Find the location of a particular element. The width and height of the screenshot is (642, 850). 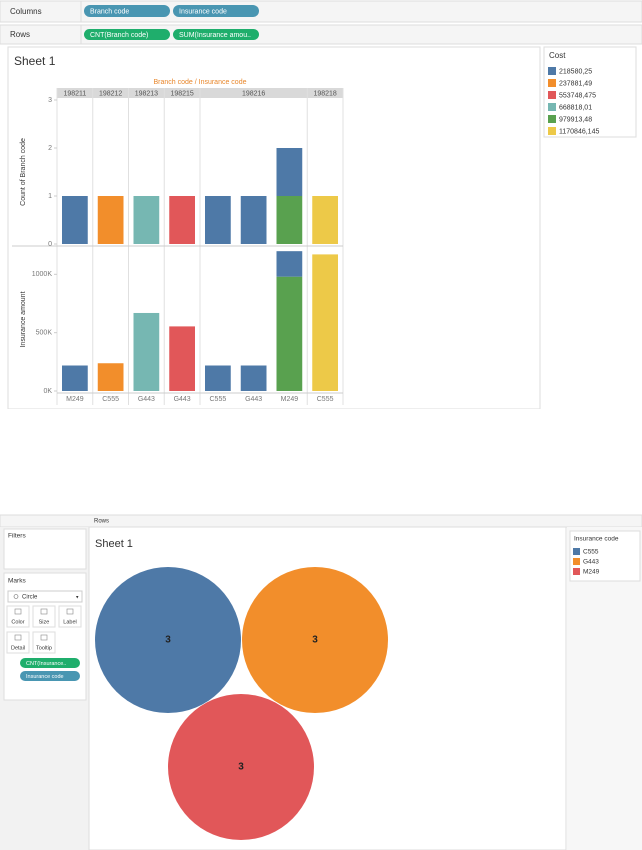

pill-label: CNT(Branch code) is located at coordinates (119, 35).